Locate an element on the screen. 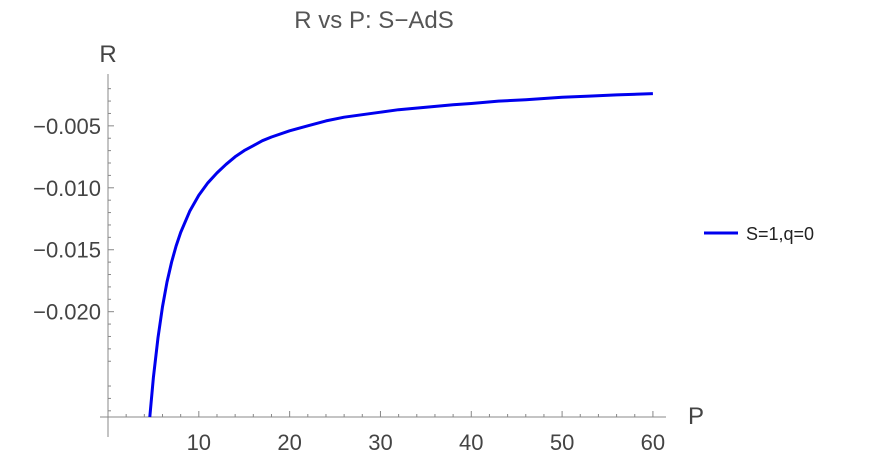 This screenshot has width=886, height=459. x-axis-label: P is located at coordinates (696, 416).